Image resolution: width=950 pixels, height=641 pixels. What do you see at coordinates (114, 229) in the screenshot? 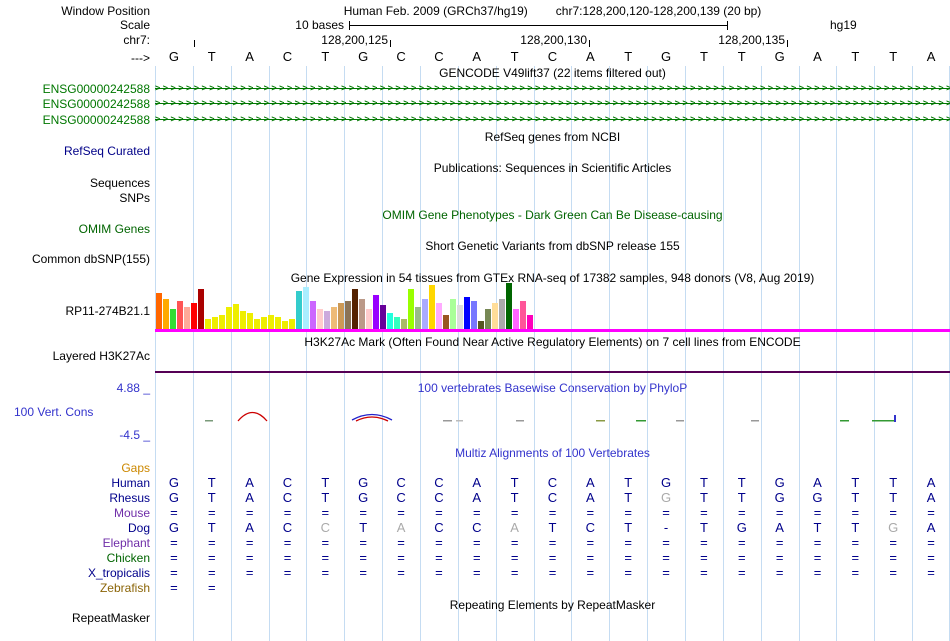
I see `omim-genes-label: OMIM Genes` at bounding box center [114, 229].